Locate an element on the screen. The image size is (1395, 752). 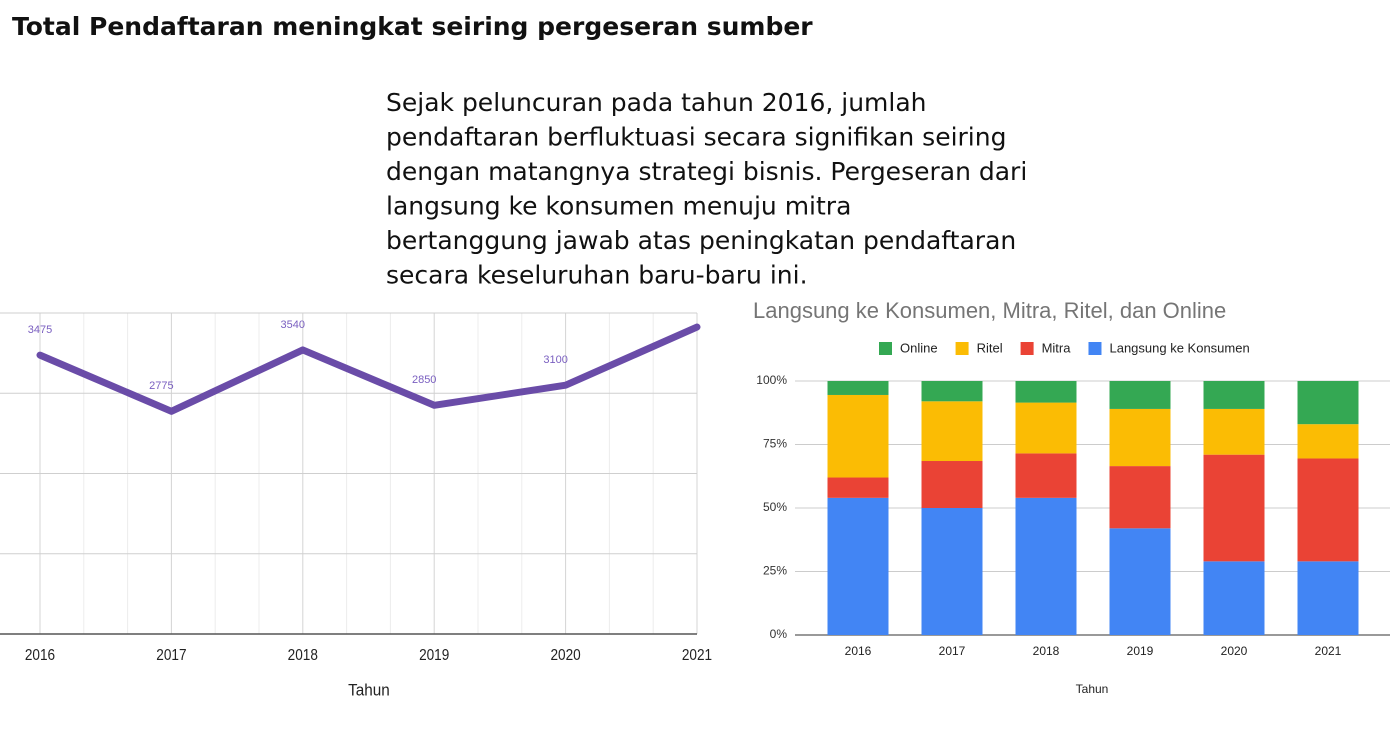
body-line: Sejak peluncuran pada tahun 2016, jumlah is located at coordinates (656, 102).